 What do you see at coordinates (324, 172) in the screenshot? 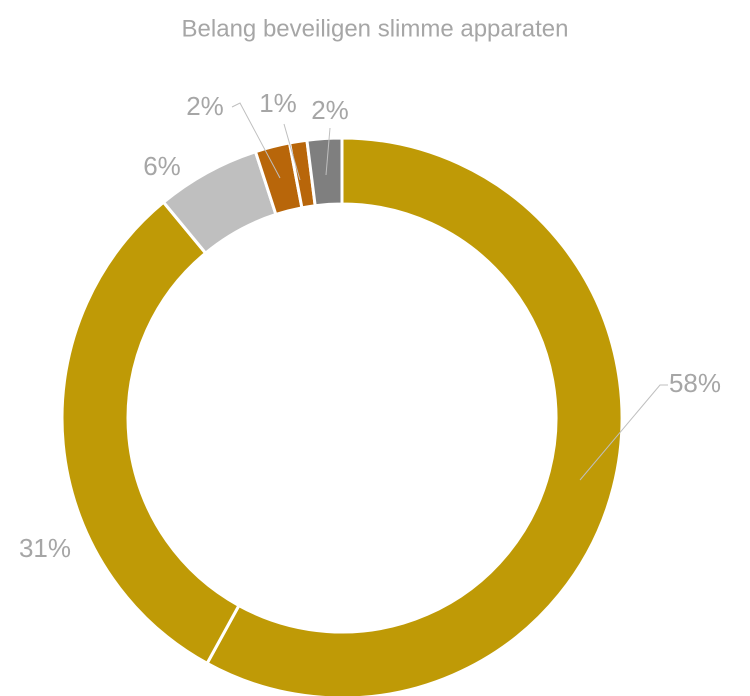
I see `donut-slice` at bounding box center [324, 172].